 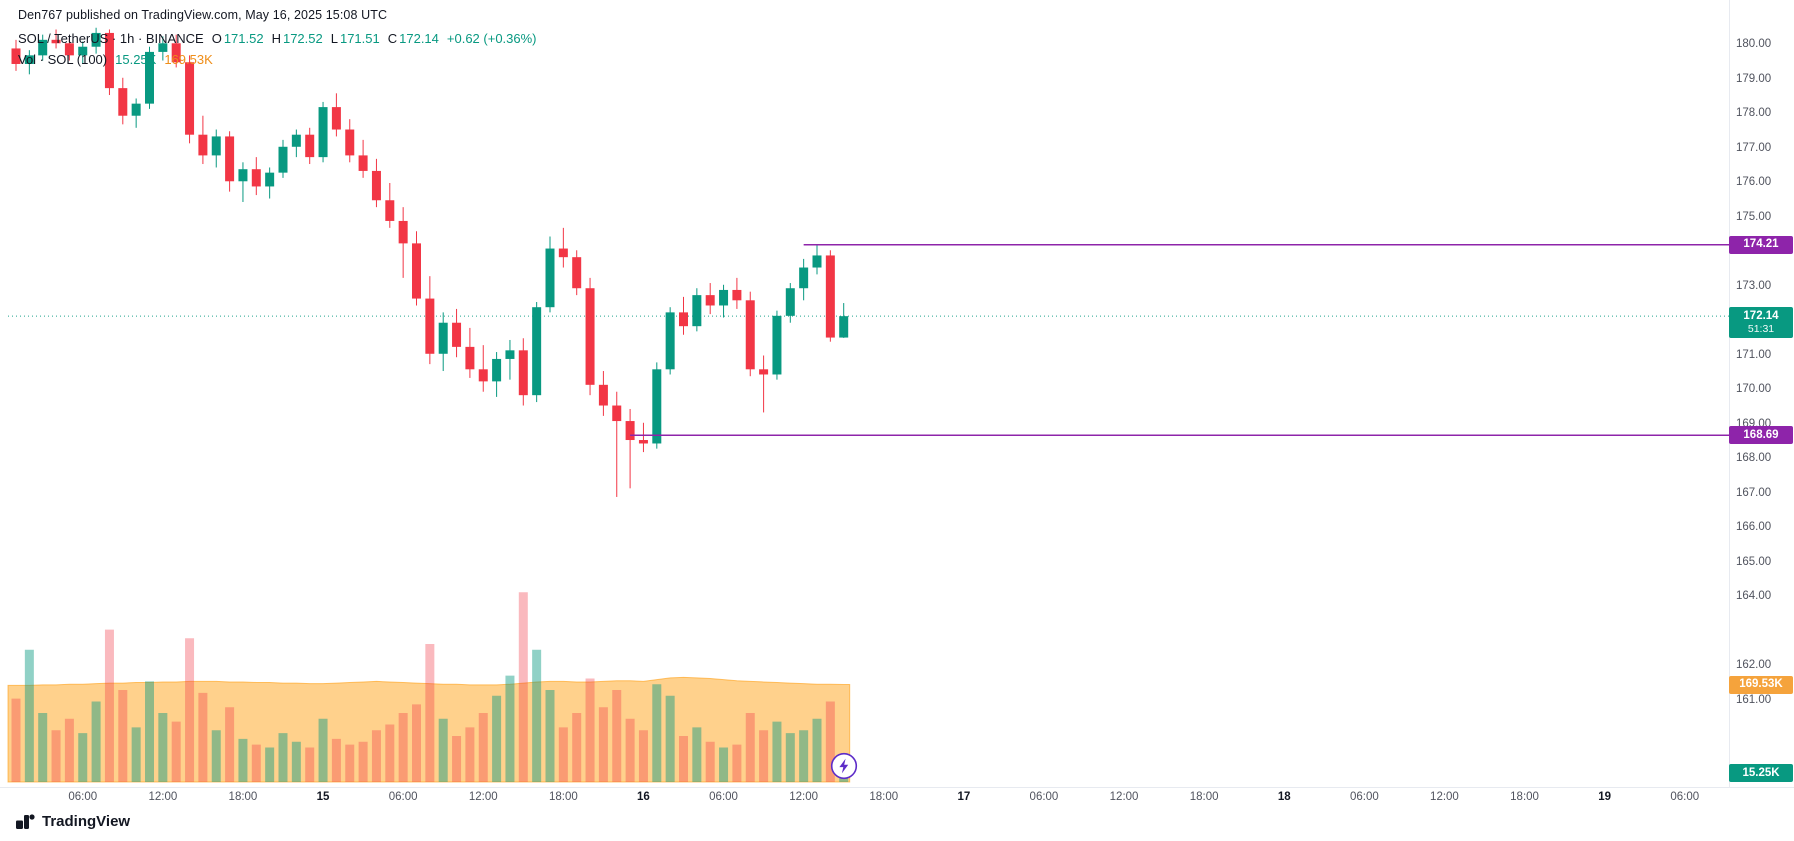 What do you see at coordinates (1754, 78) in the screenshot?
I see `price-axis-label: 179.00` at bounding box center [1754, 78].